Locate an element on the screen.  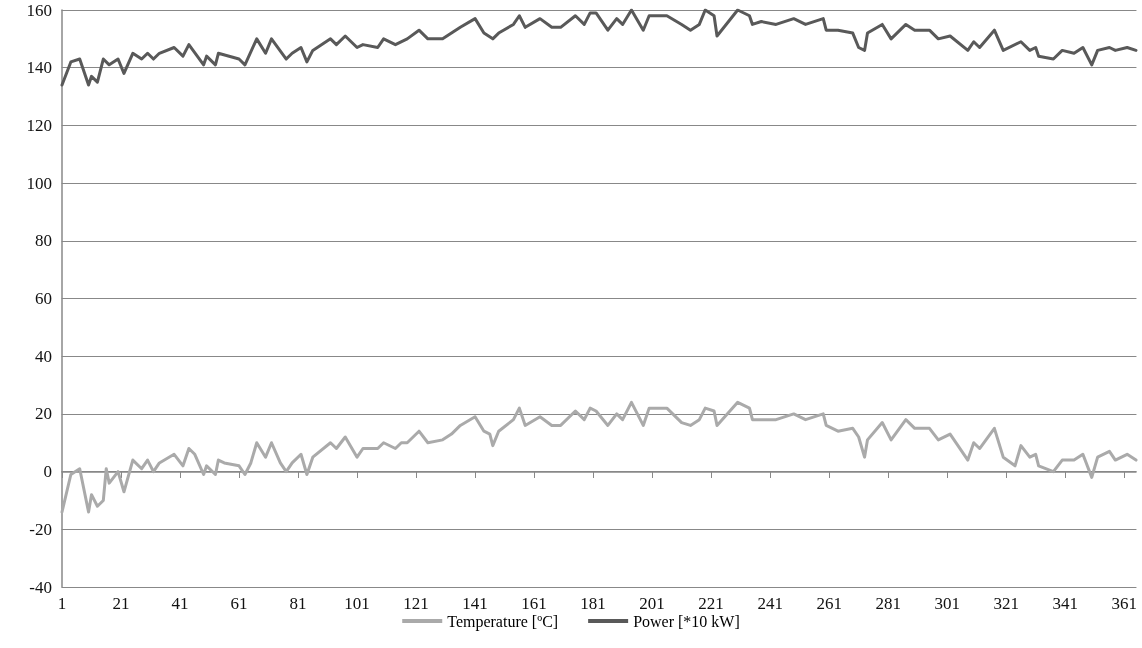
x-tick-label: 341 is located at coordinates (1065, 603).